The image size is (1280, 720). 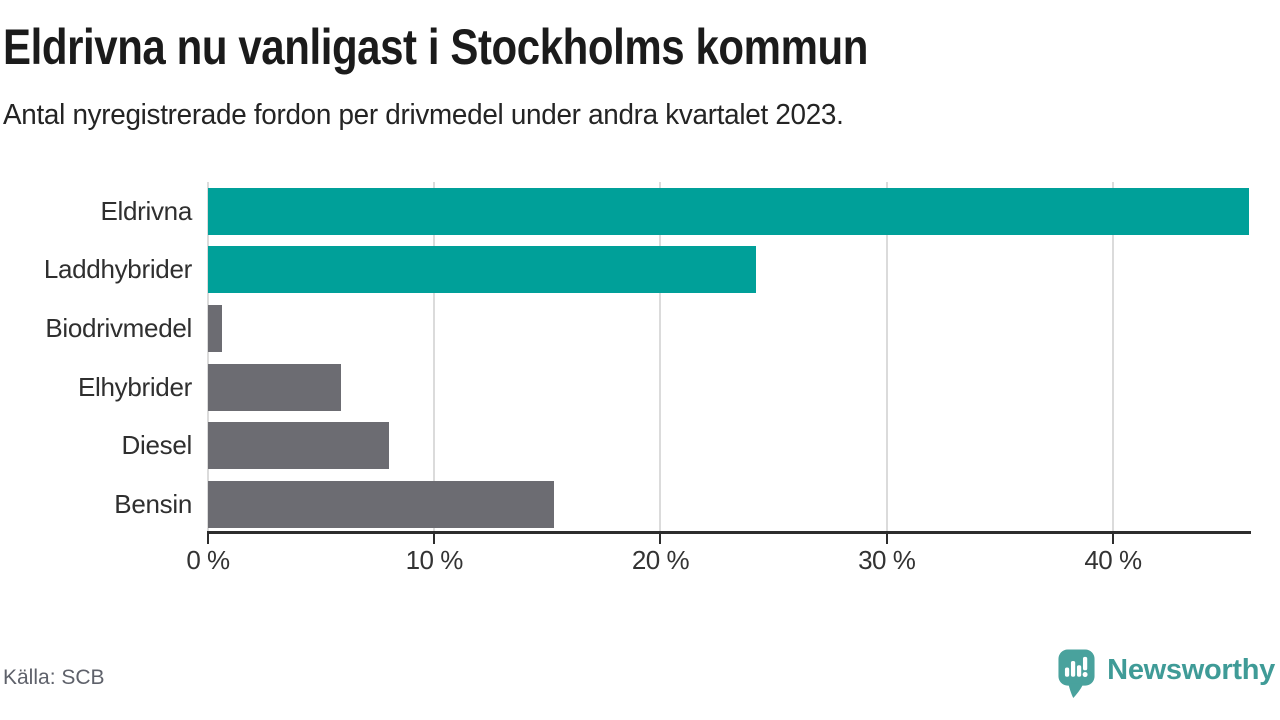 What do you see at coordinates (117, 269) in the screenshot?
I see `category-label: Laddhybrider` at bounding box center [117, 269].